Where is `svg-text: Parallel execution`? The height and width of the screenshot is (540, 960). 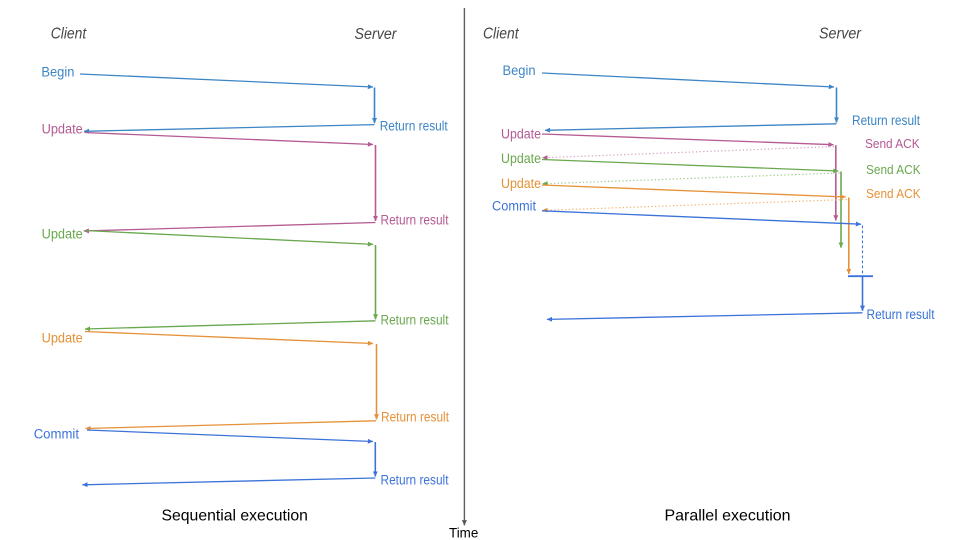 svg-text: Parallel execution is located at coordinates (728, 516).